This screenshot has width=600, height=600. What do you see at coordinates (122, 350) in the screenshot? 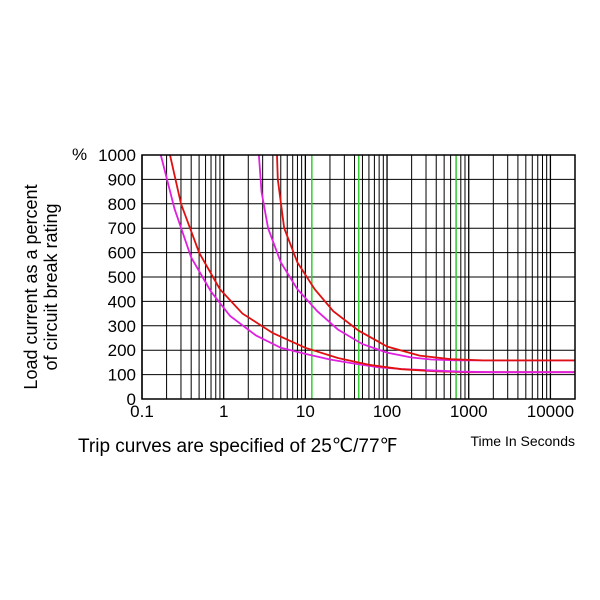
I see `y-tick-label: 200` at bounding box center [122, 350].